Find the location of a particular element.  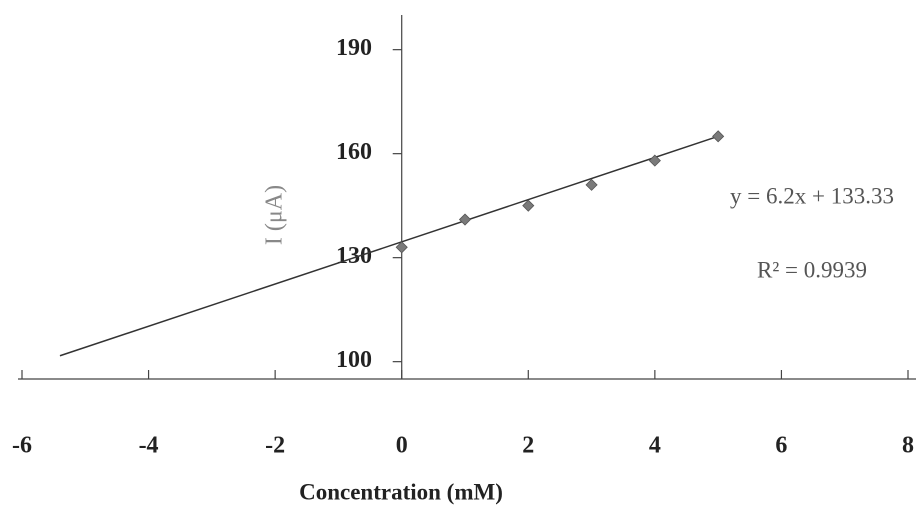

x-tick-label: 4 is located at coordinates (655, 446).